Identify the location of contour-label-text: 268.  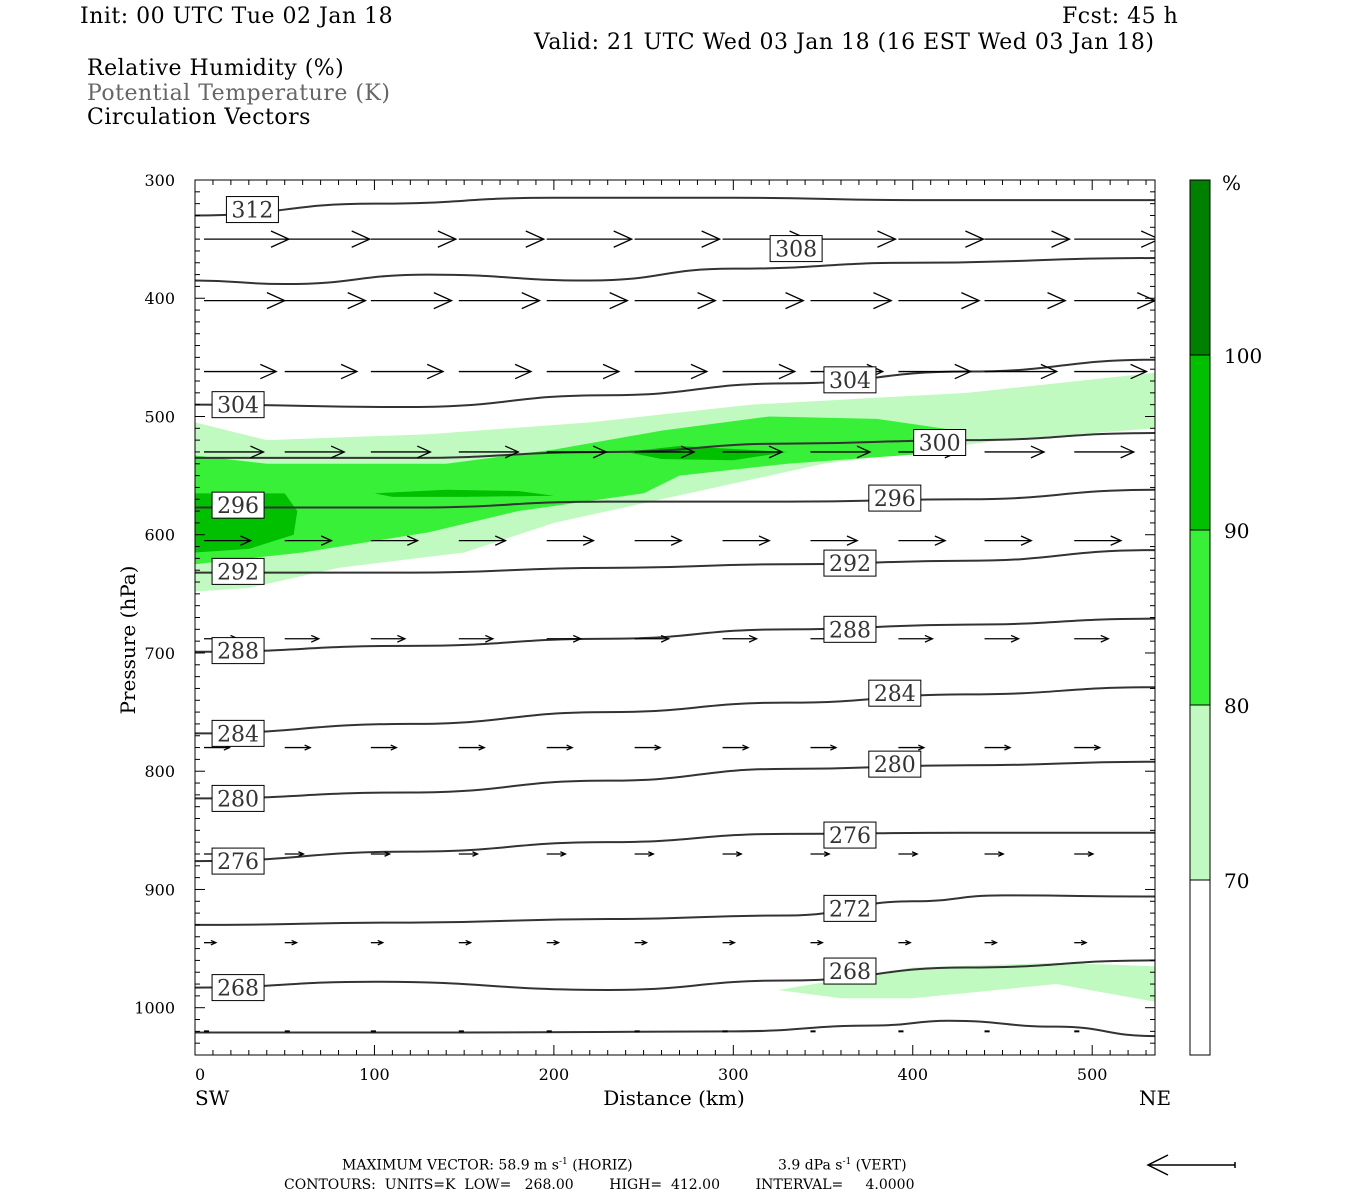
(850, 972).